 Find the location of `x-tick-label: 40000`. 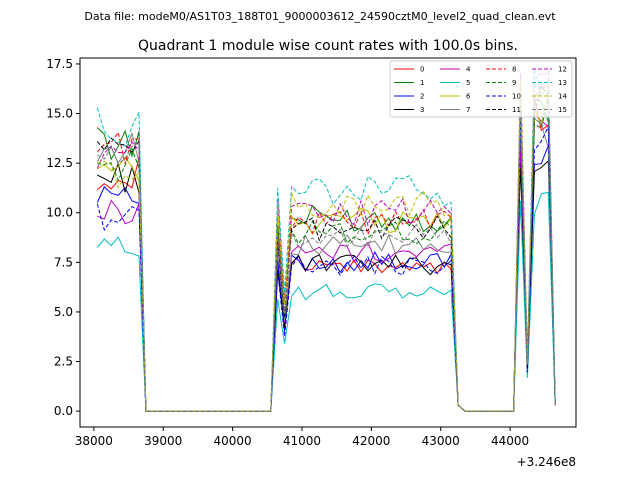

x-tick-label: 40000 is located at coordinates (233, 441).